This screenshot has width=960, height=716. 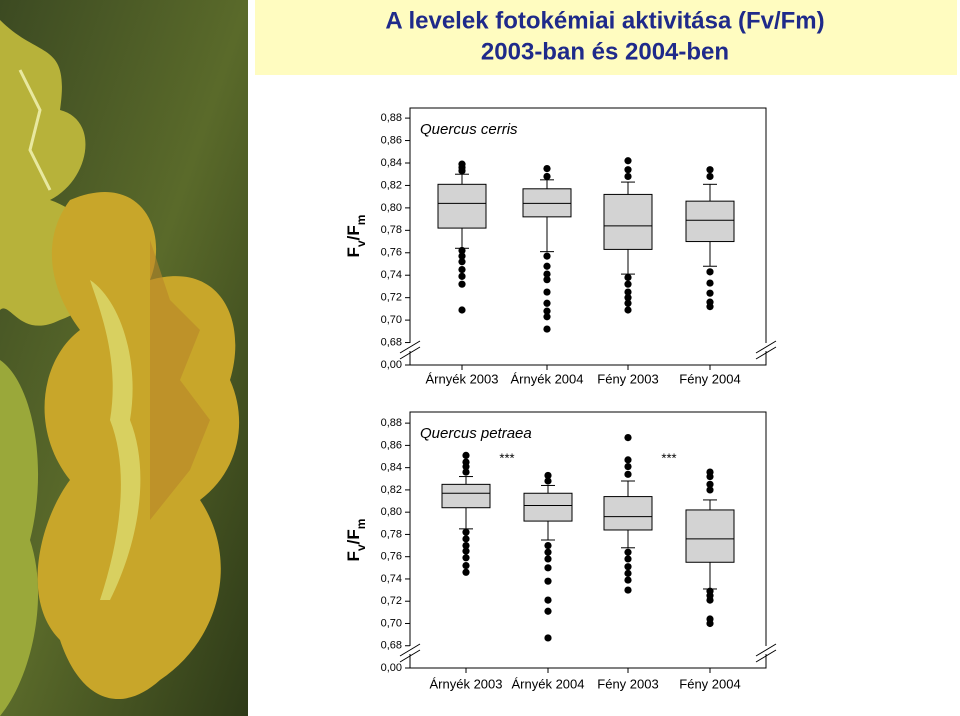 What do you see at coordinates (391, 298) in the screenshot?
I see `y-tick-label: 0,72` at bounding box center [391, 298].